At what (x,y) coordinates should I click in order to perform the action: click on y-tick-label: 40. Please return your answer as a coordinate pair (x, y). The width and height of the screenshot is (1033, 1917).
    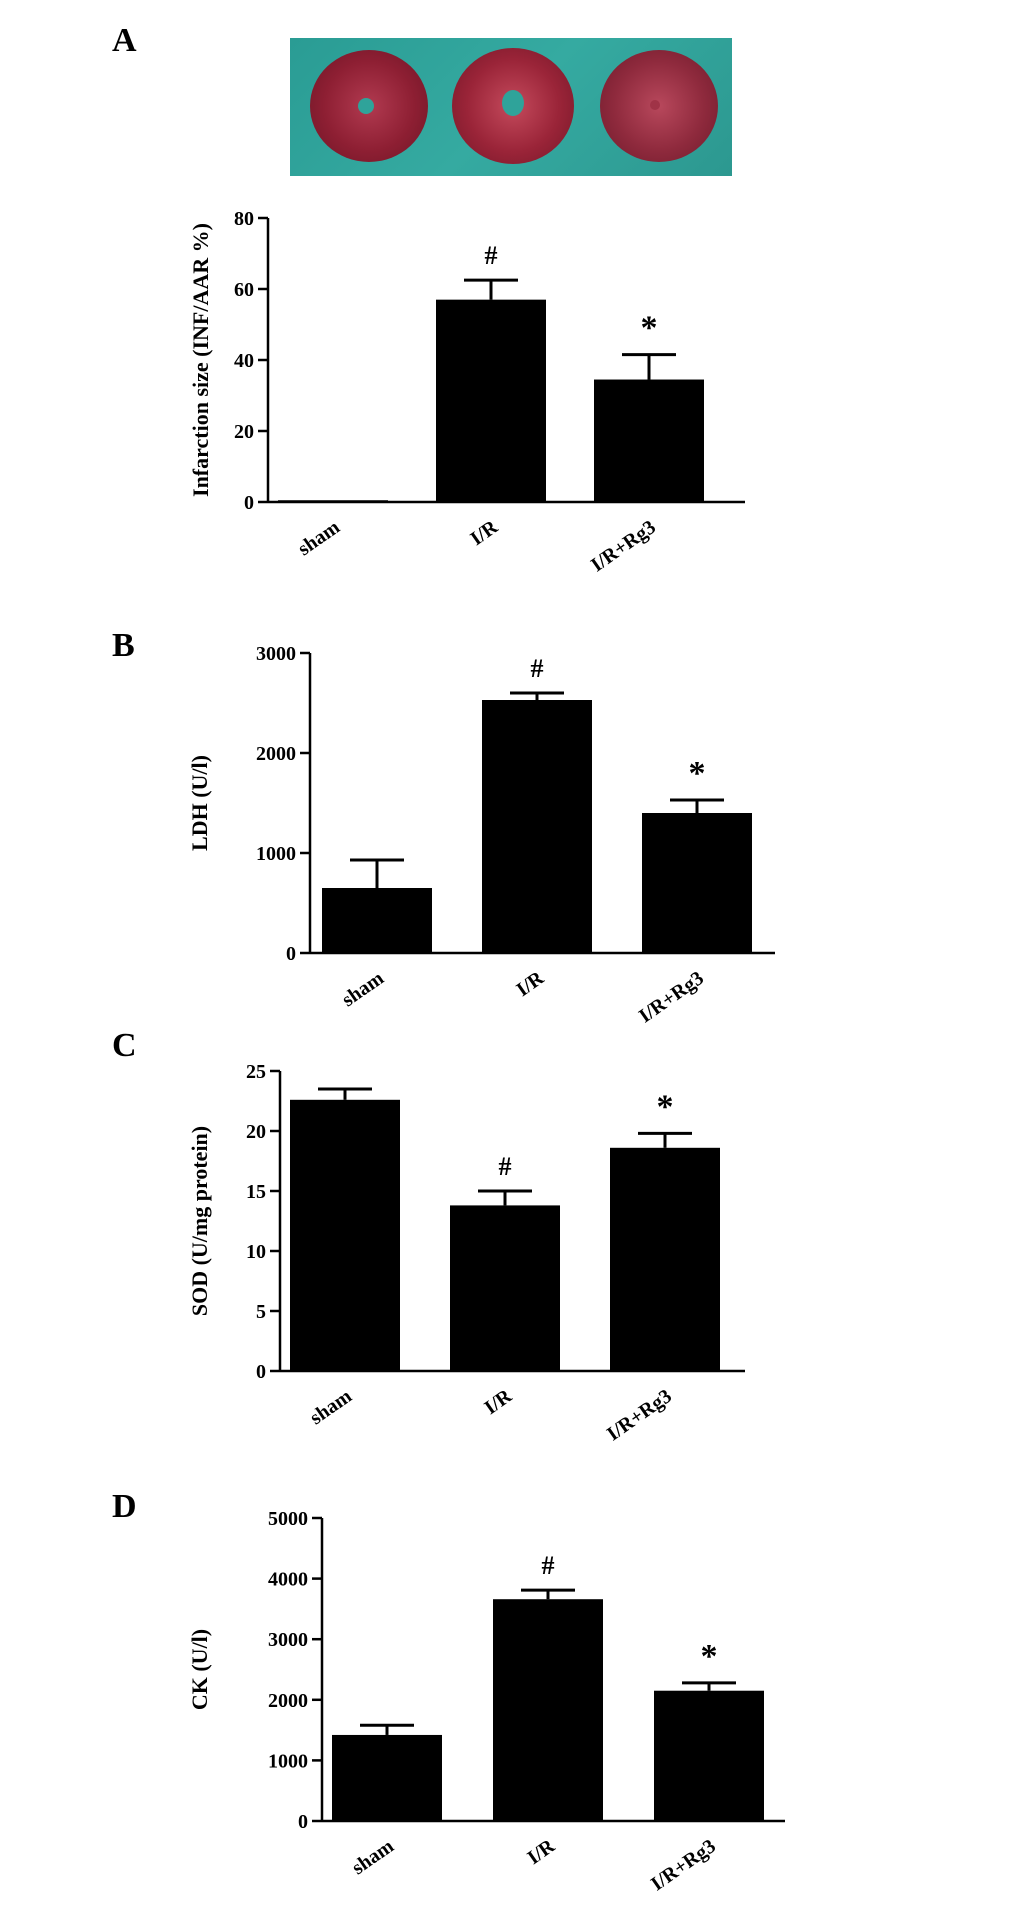
    Looking at the image, I should click on (244, 361).